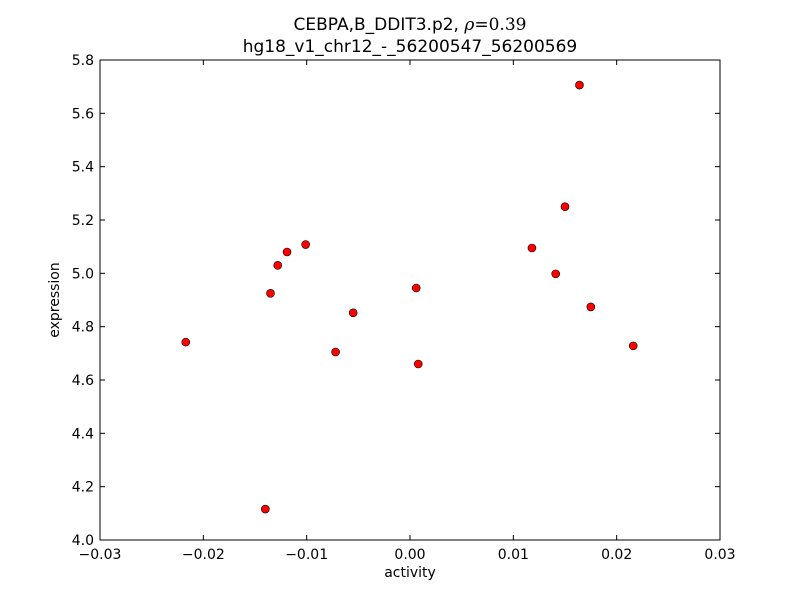 Image resolution: width=800 pixels, height=600 pixels. I want to click on y-tick-label: 4.8, so click(83, 328).